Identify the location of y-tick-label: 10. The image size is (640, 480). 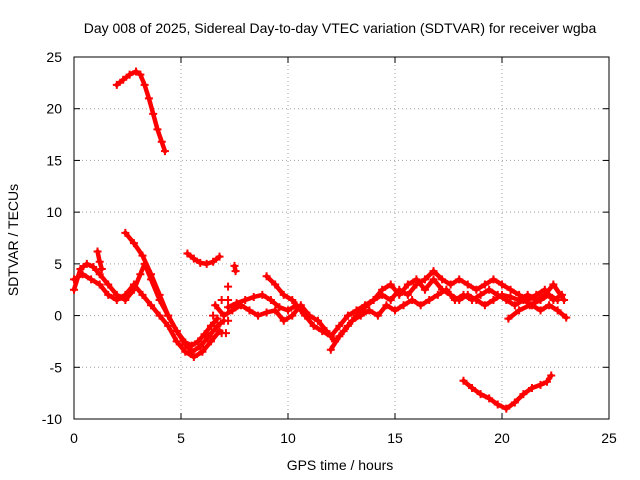
(54, 212).